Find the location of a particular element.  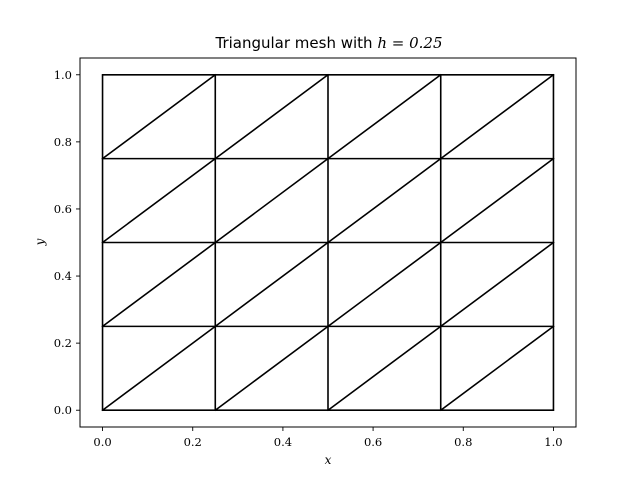

x-tick-label: 0.8 is located at coordinates (463, 442).